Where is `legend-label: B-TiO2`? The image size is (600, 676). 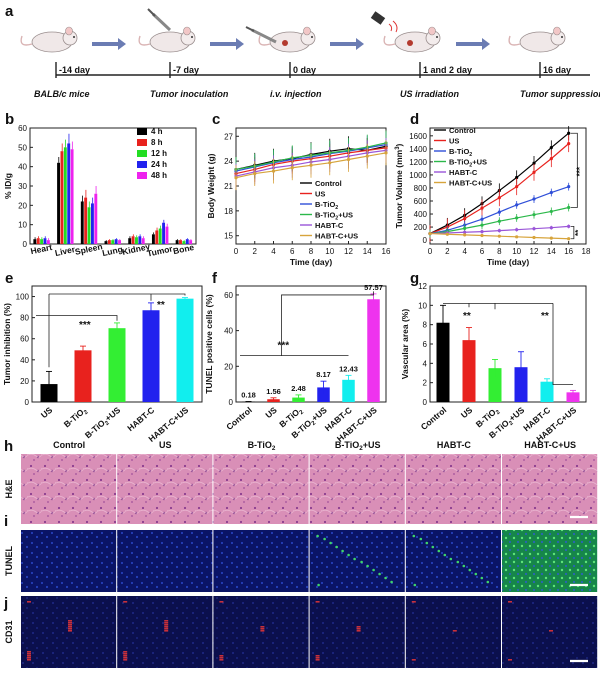 legend-label: B-TiO2 is located at coordinates (460, 152).